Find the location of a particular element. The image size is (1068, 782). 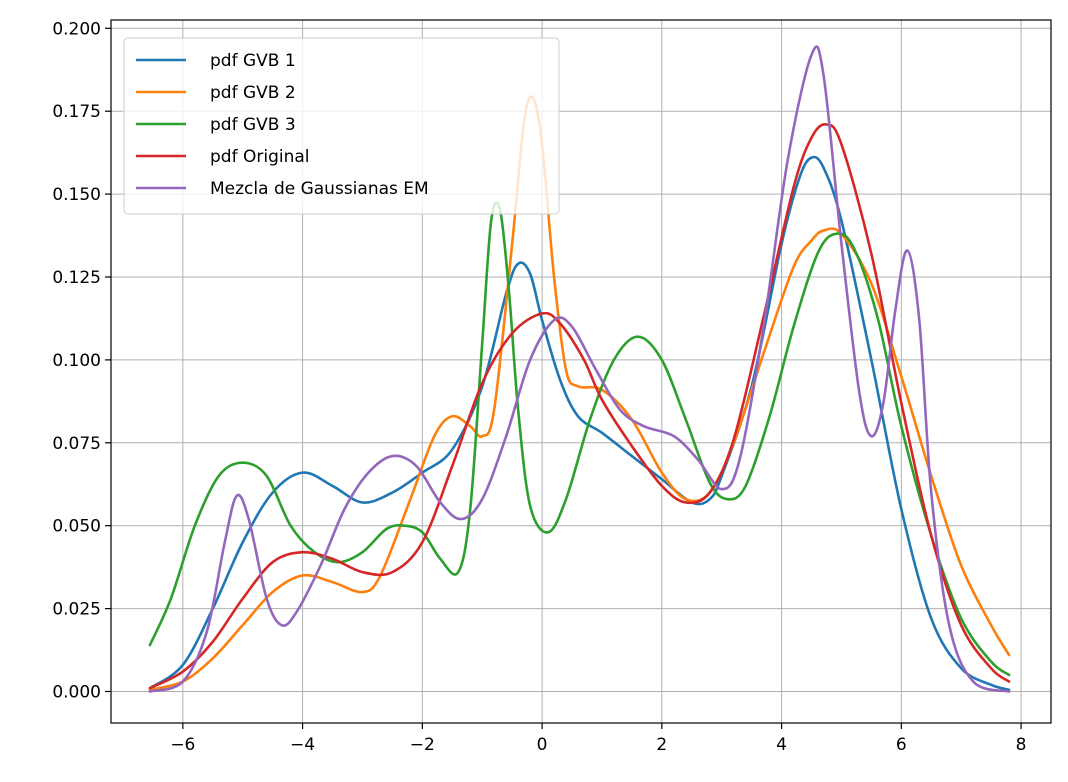

x-tick-label: 4 is located at coordinates (781, 745).